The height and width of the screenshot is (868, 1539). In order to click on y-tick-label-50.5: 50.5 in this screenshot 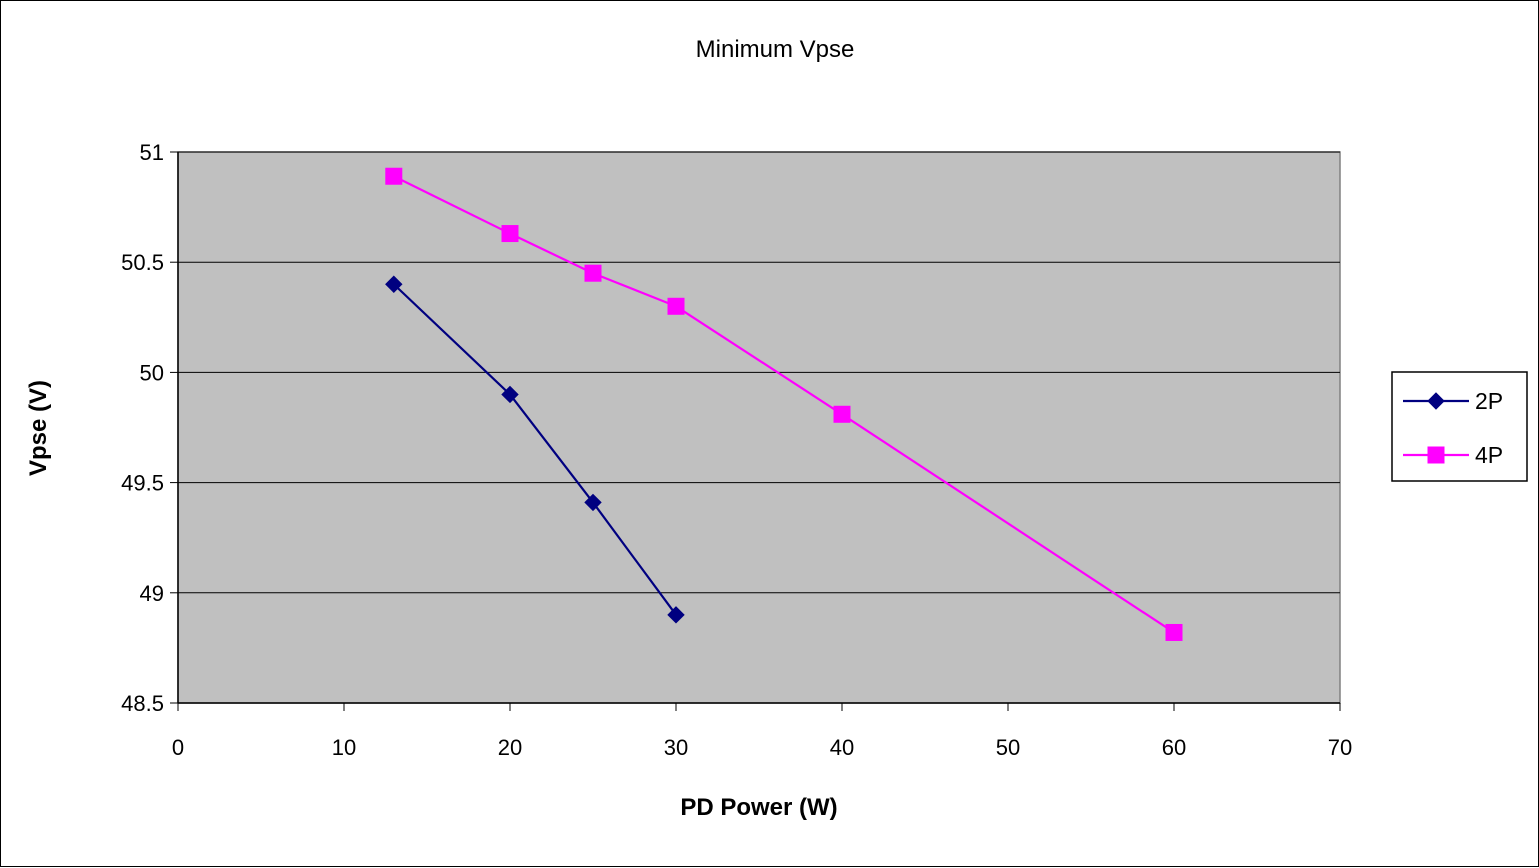, I will do `click(142, 262)`.